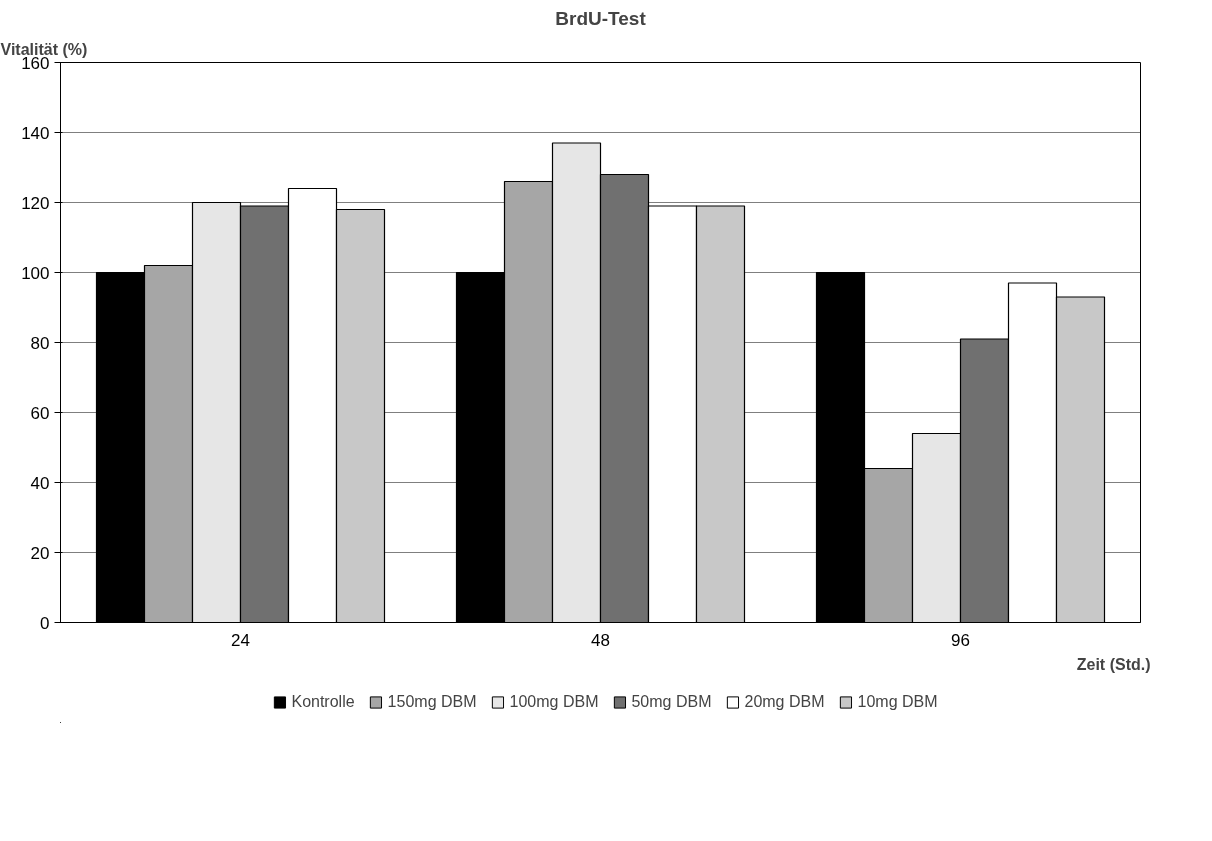  What do you see at coordinates (554, 702) in the screenshot?
I see `legend-label: 100mg DBM` at bounding box center [554, 702].